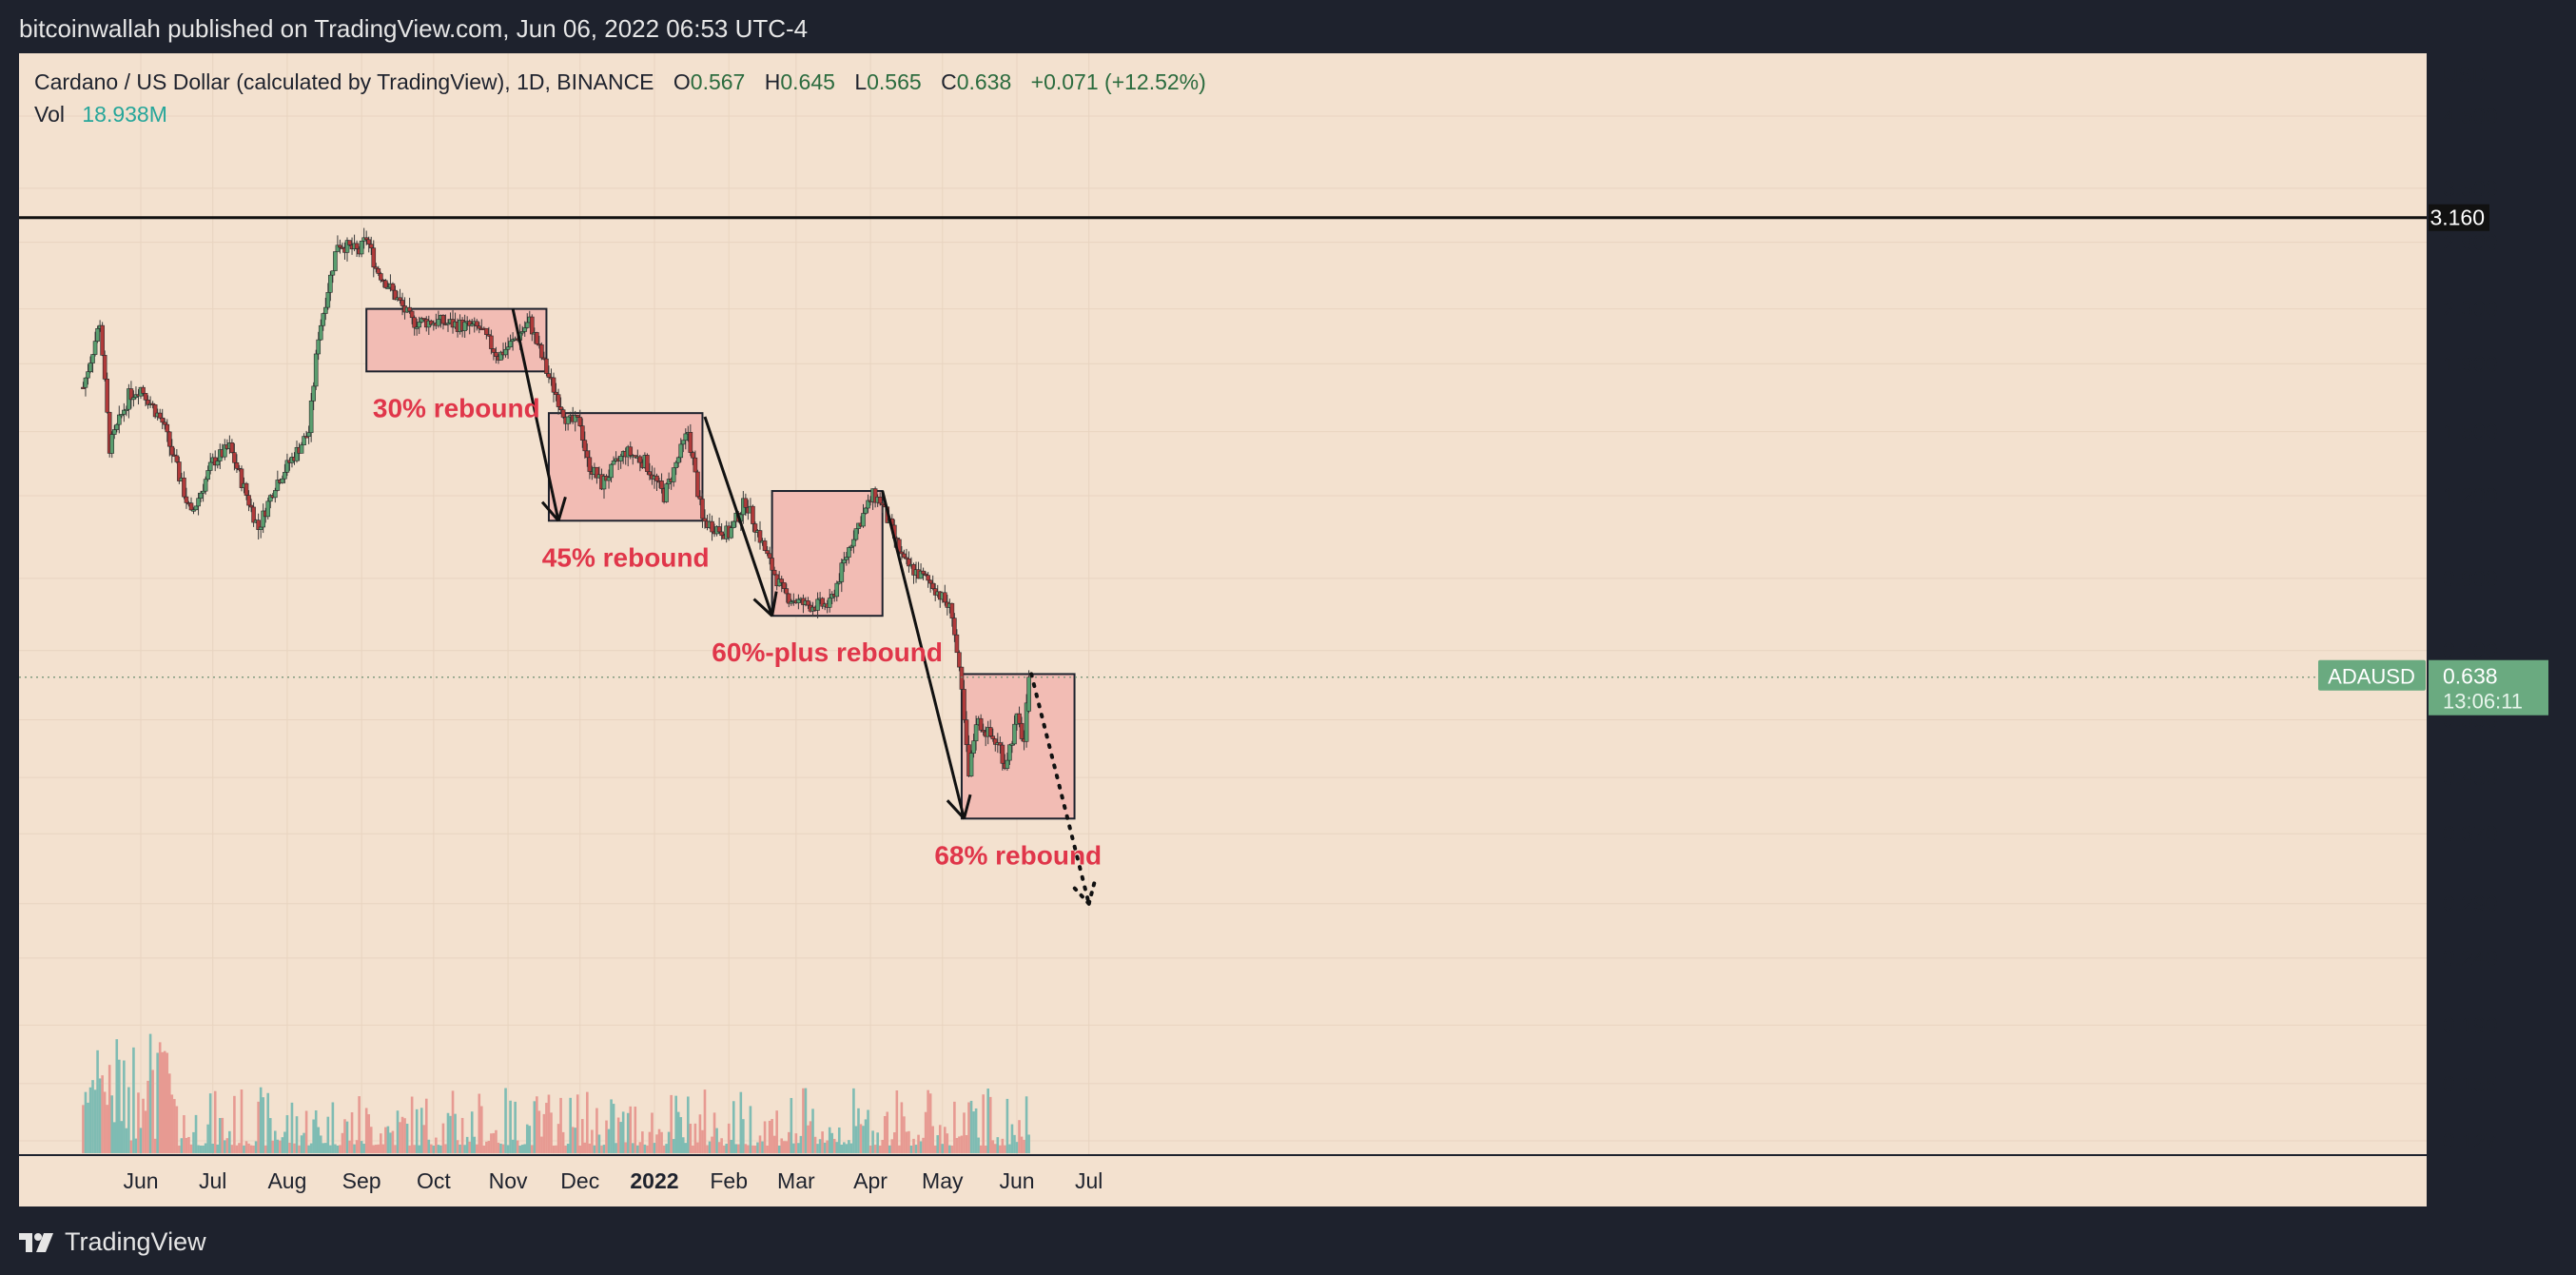  Describe the element at coordinates (1018, 855) in the screenshot. I see `rebound-label: 68% rebound` at that location.